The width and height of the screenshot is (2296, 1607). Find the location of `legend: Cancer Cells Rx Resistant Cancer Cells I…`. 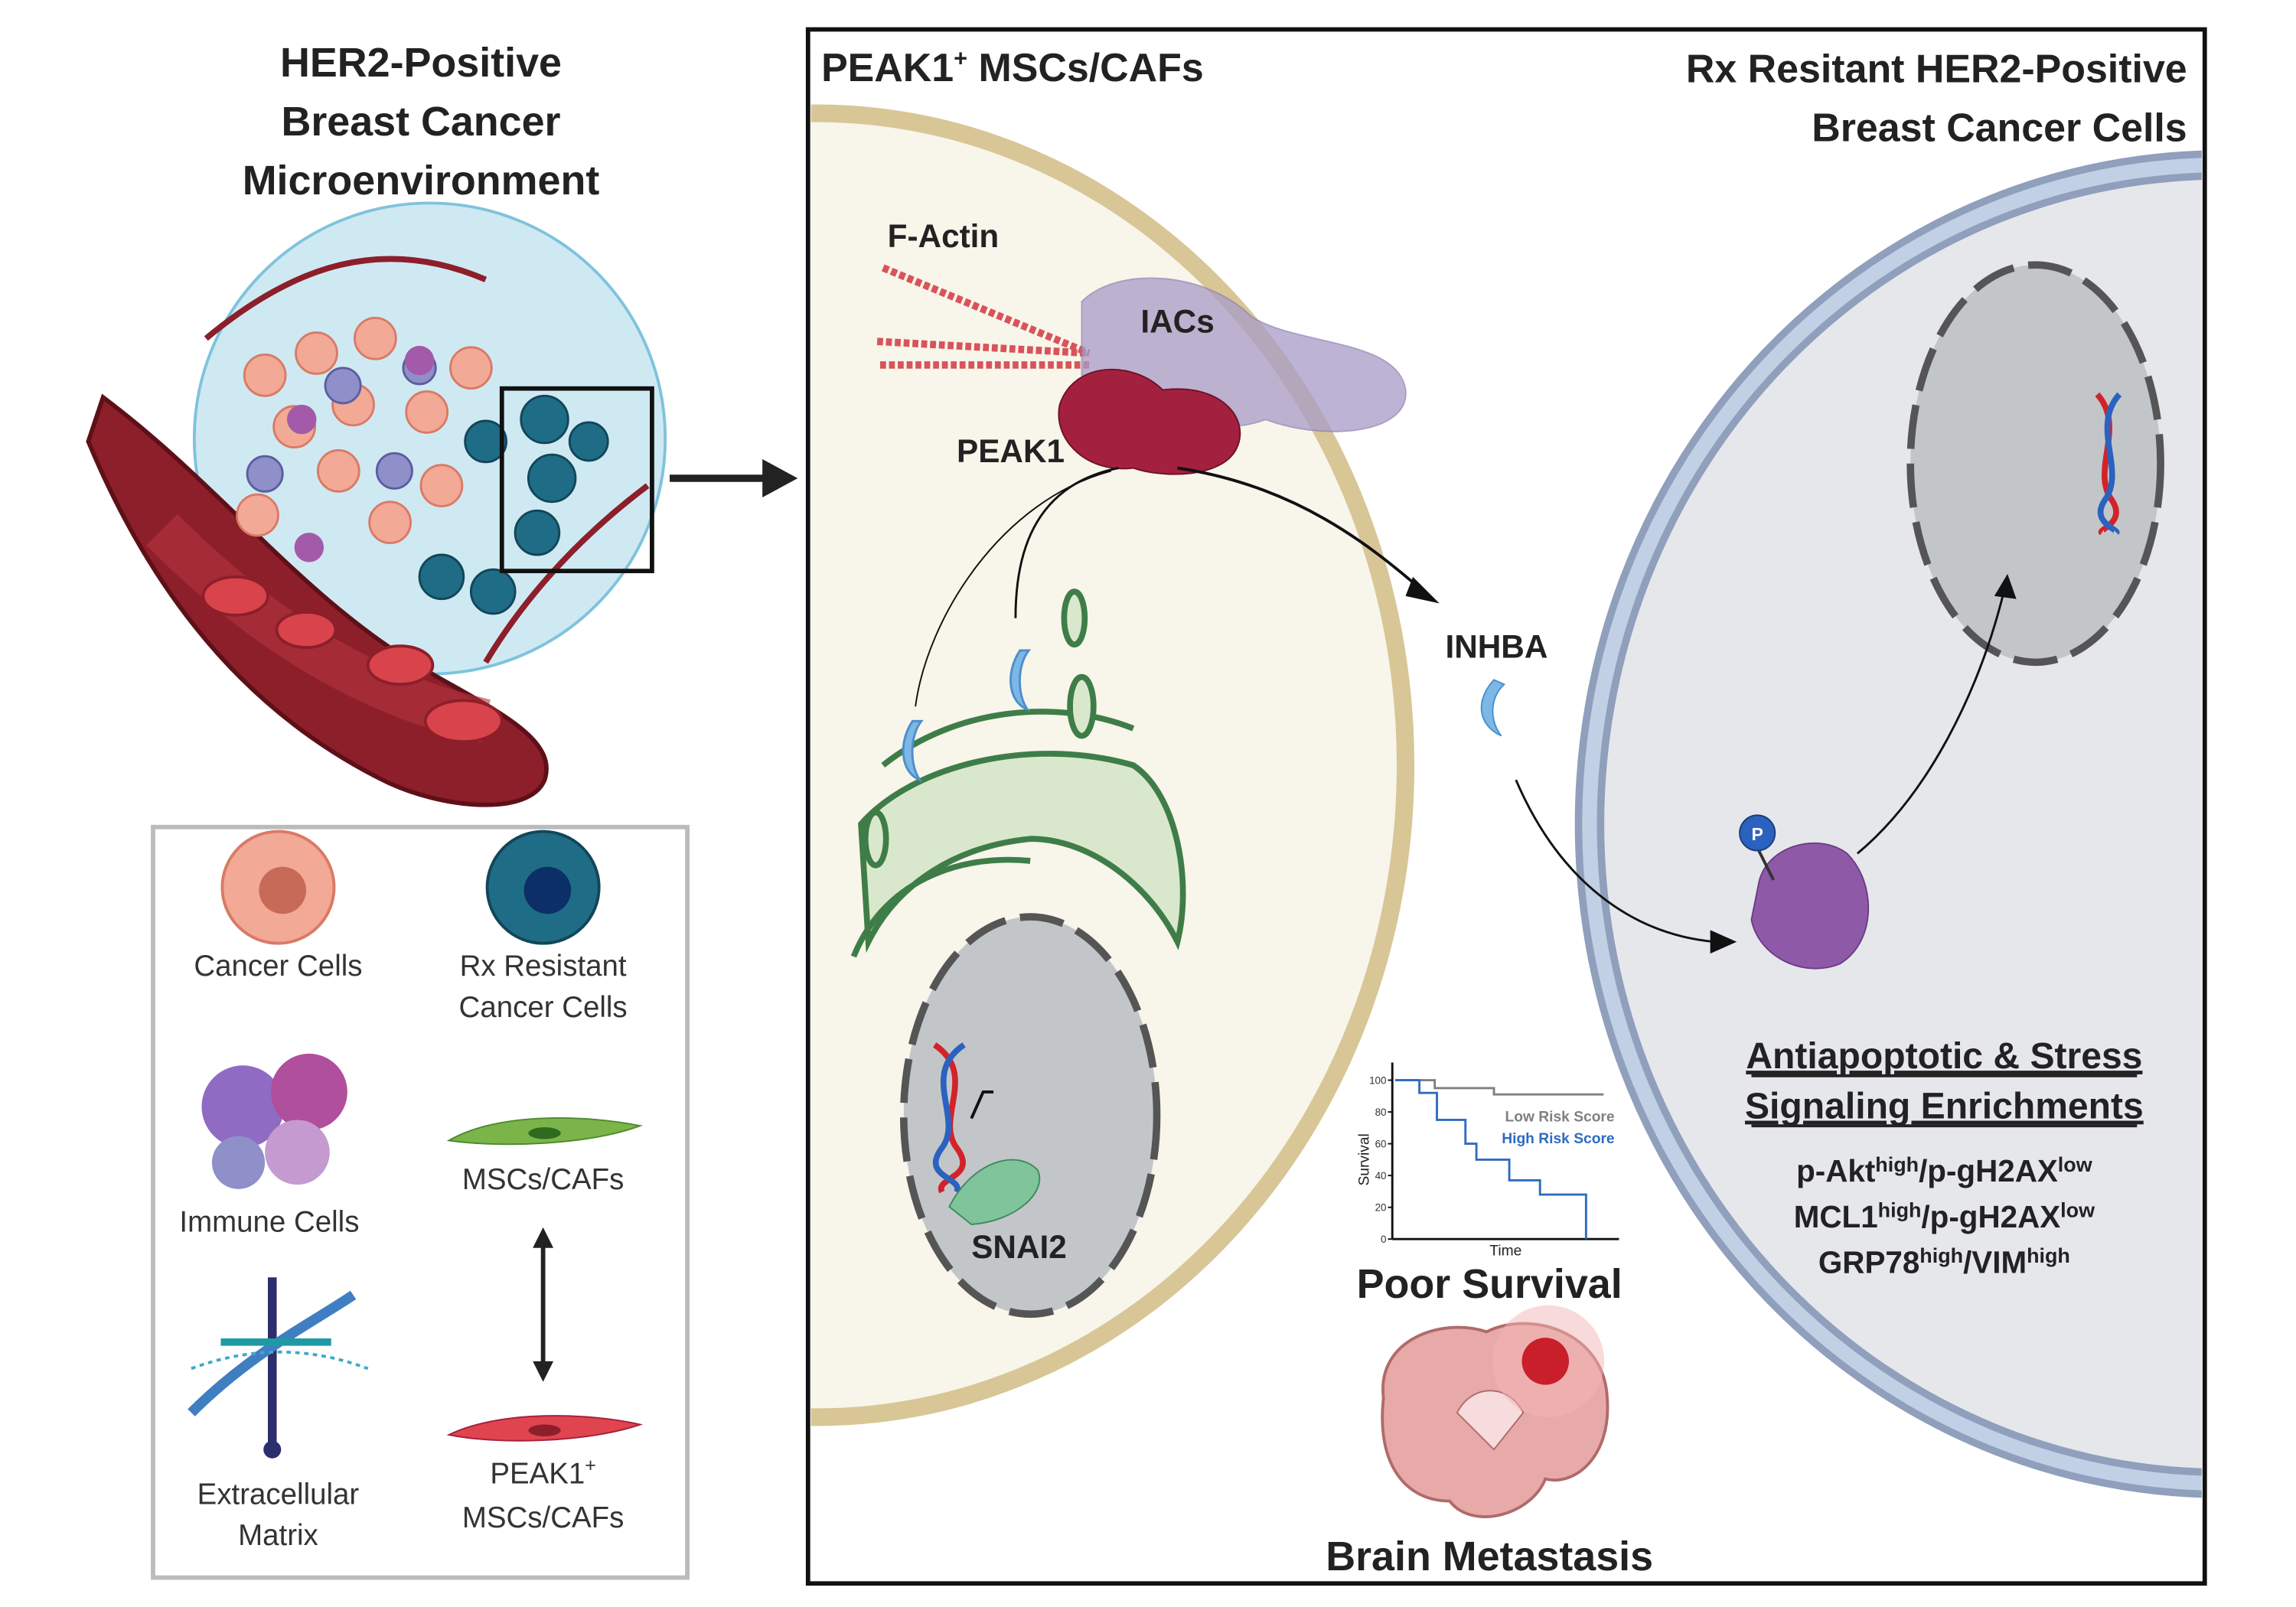

legend: Cancer Cells Rx Resistant Cancer Cells I… is located at coordinates (420, 1202).